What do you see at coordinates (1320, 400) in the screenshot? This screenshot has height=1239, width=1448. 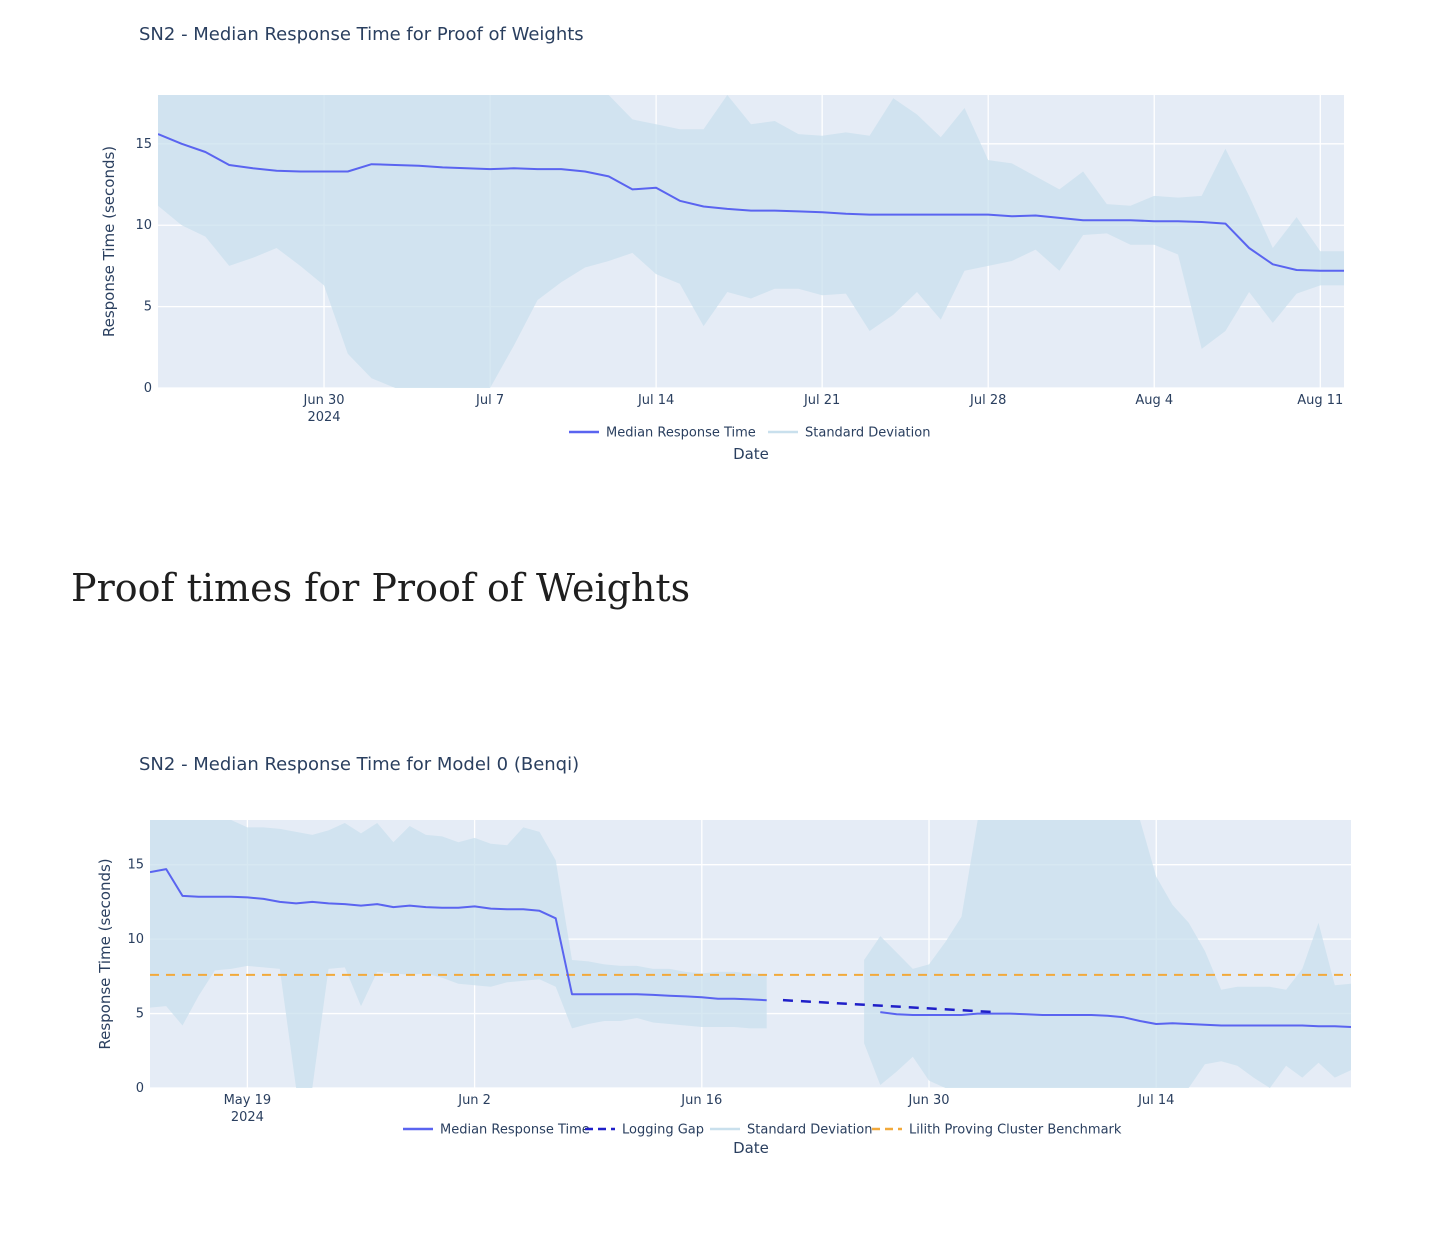 I see `x-tick-label: Aug 11` at bounding box center [1320, 400].